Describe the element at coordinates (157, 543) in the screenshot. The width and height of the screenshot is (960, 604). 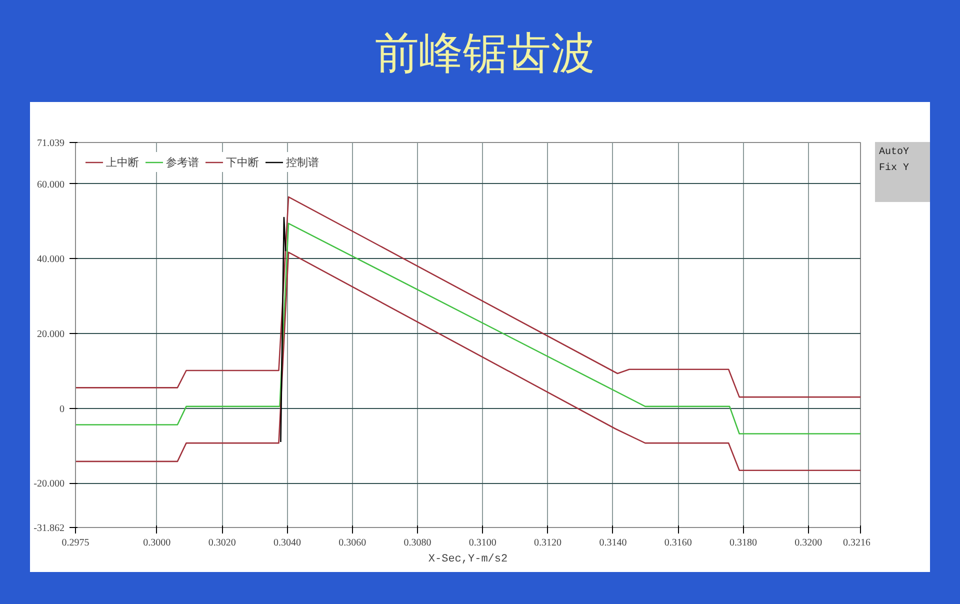
I see `x-tick-label: 0.3000` at that location.